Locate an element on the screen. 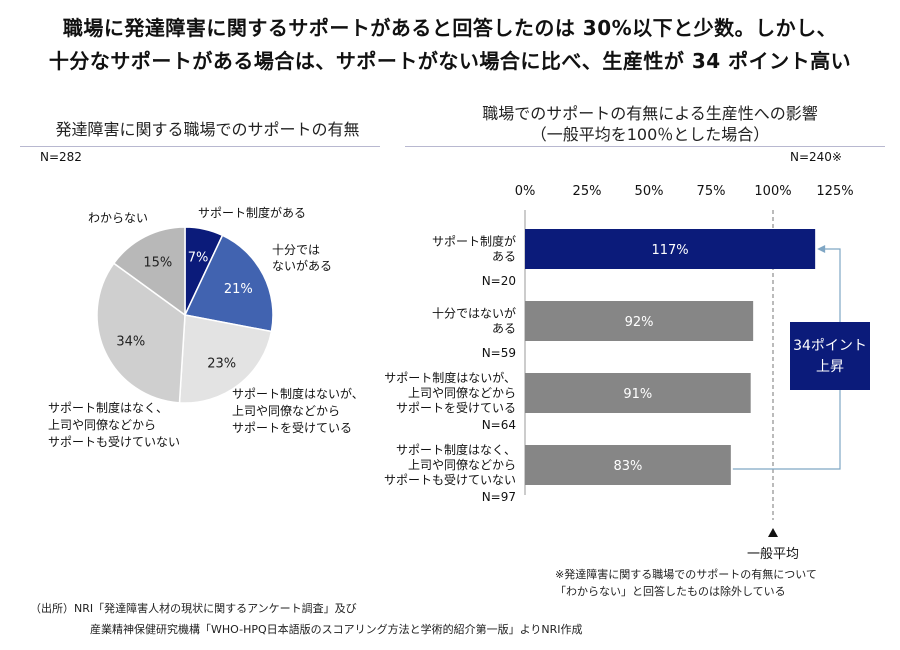 This screenshot has height=650, width=900. headline-line-1: 職場に発達障害に関するサポートがあると回答したのは 30%以下と少数。しかし、 is located at coordinates (450, 28).